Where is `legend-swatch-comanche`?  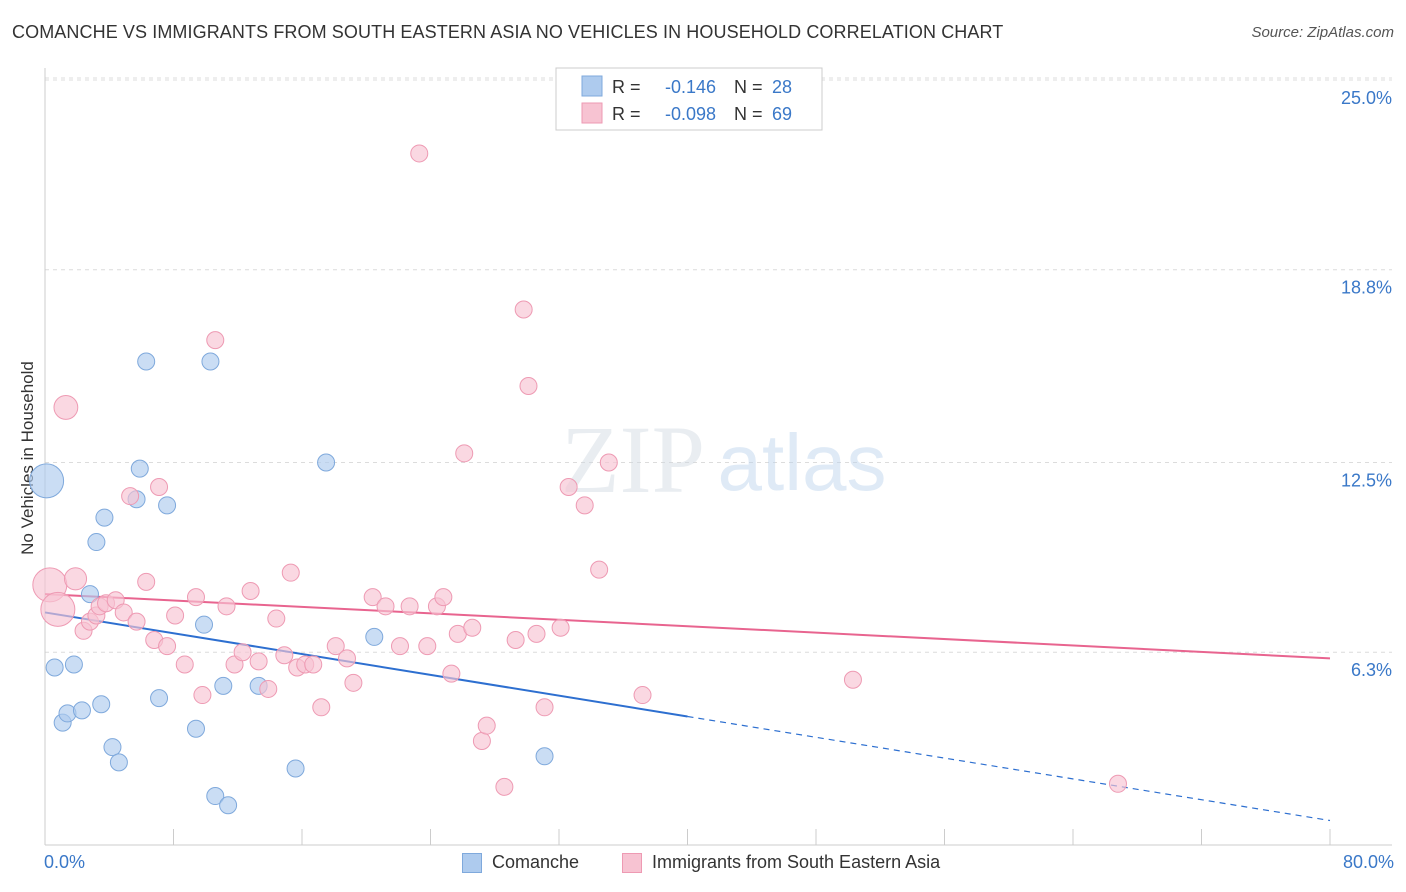 legend-swatch-comanche is located at coordinates (592, 86).